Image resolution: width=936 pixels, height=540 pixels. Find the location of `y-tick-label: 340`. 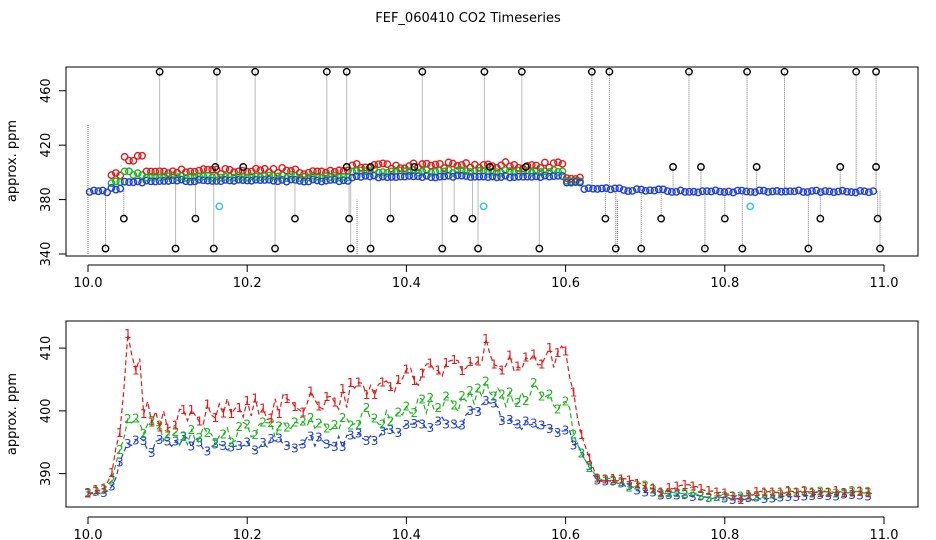

y-tick-label: 340 is located at coordinates (46, 254).